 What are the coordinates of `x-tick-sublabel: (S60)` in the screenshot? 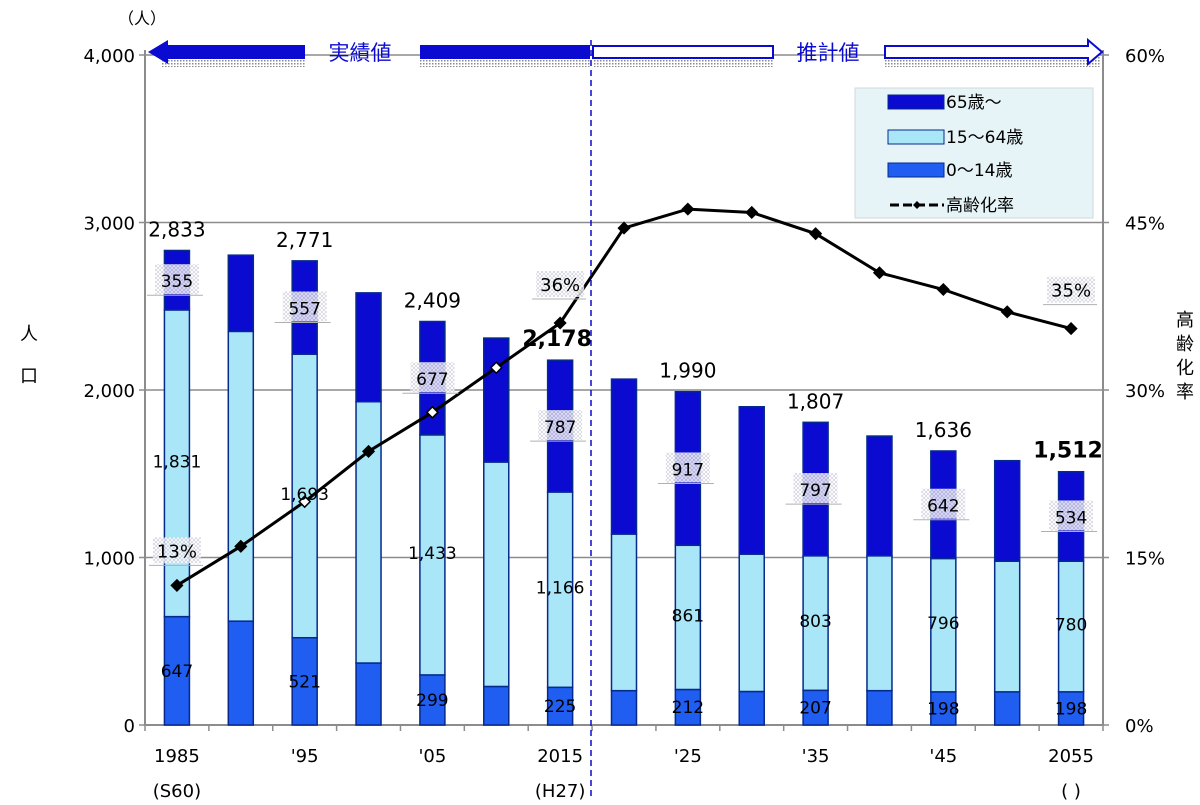 It's located at (177, 791).